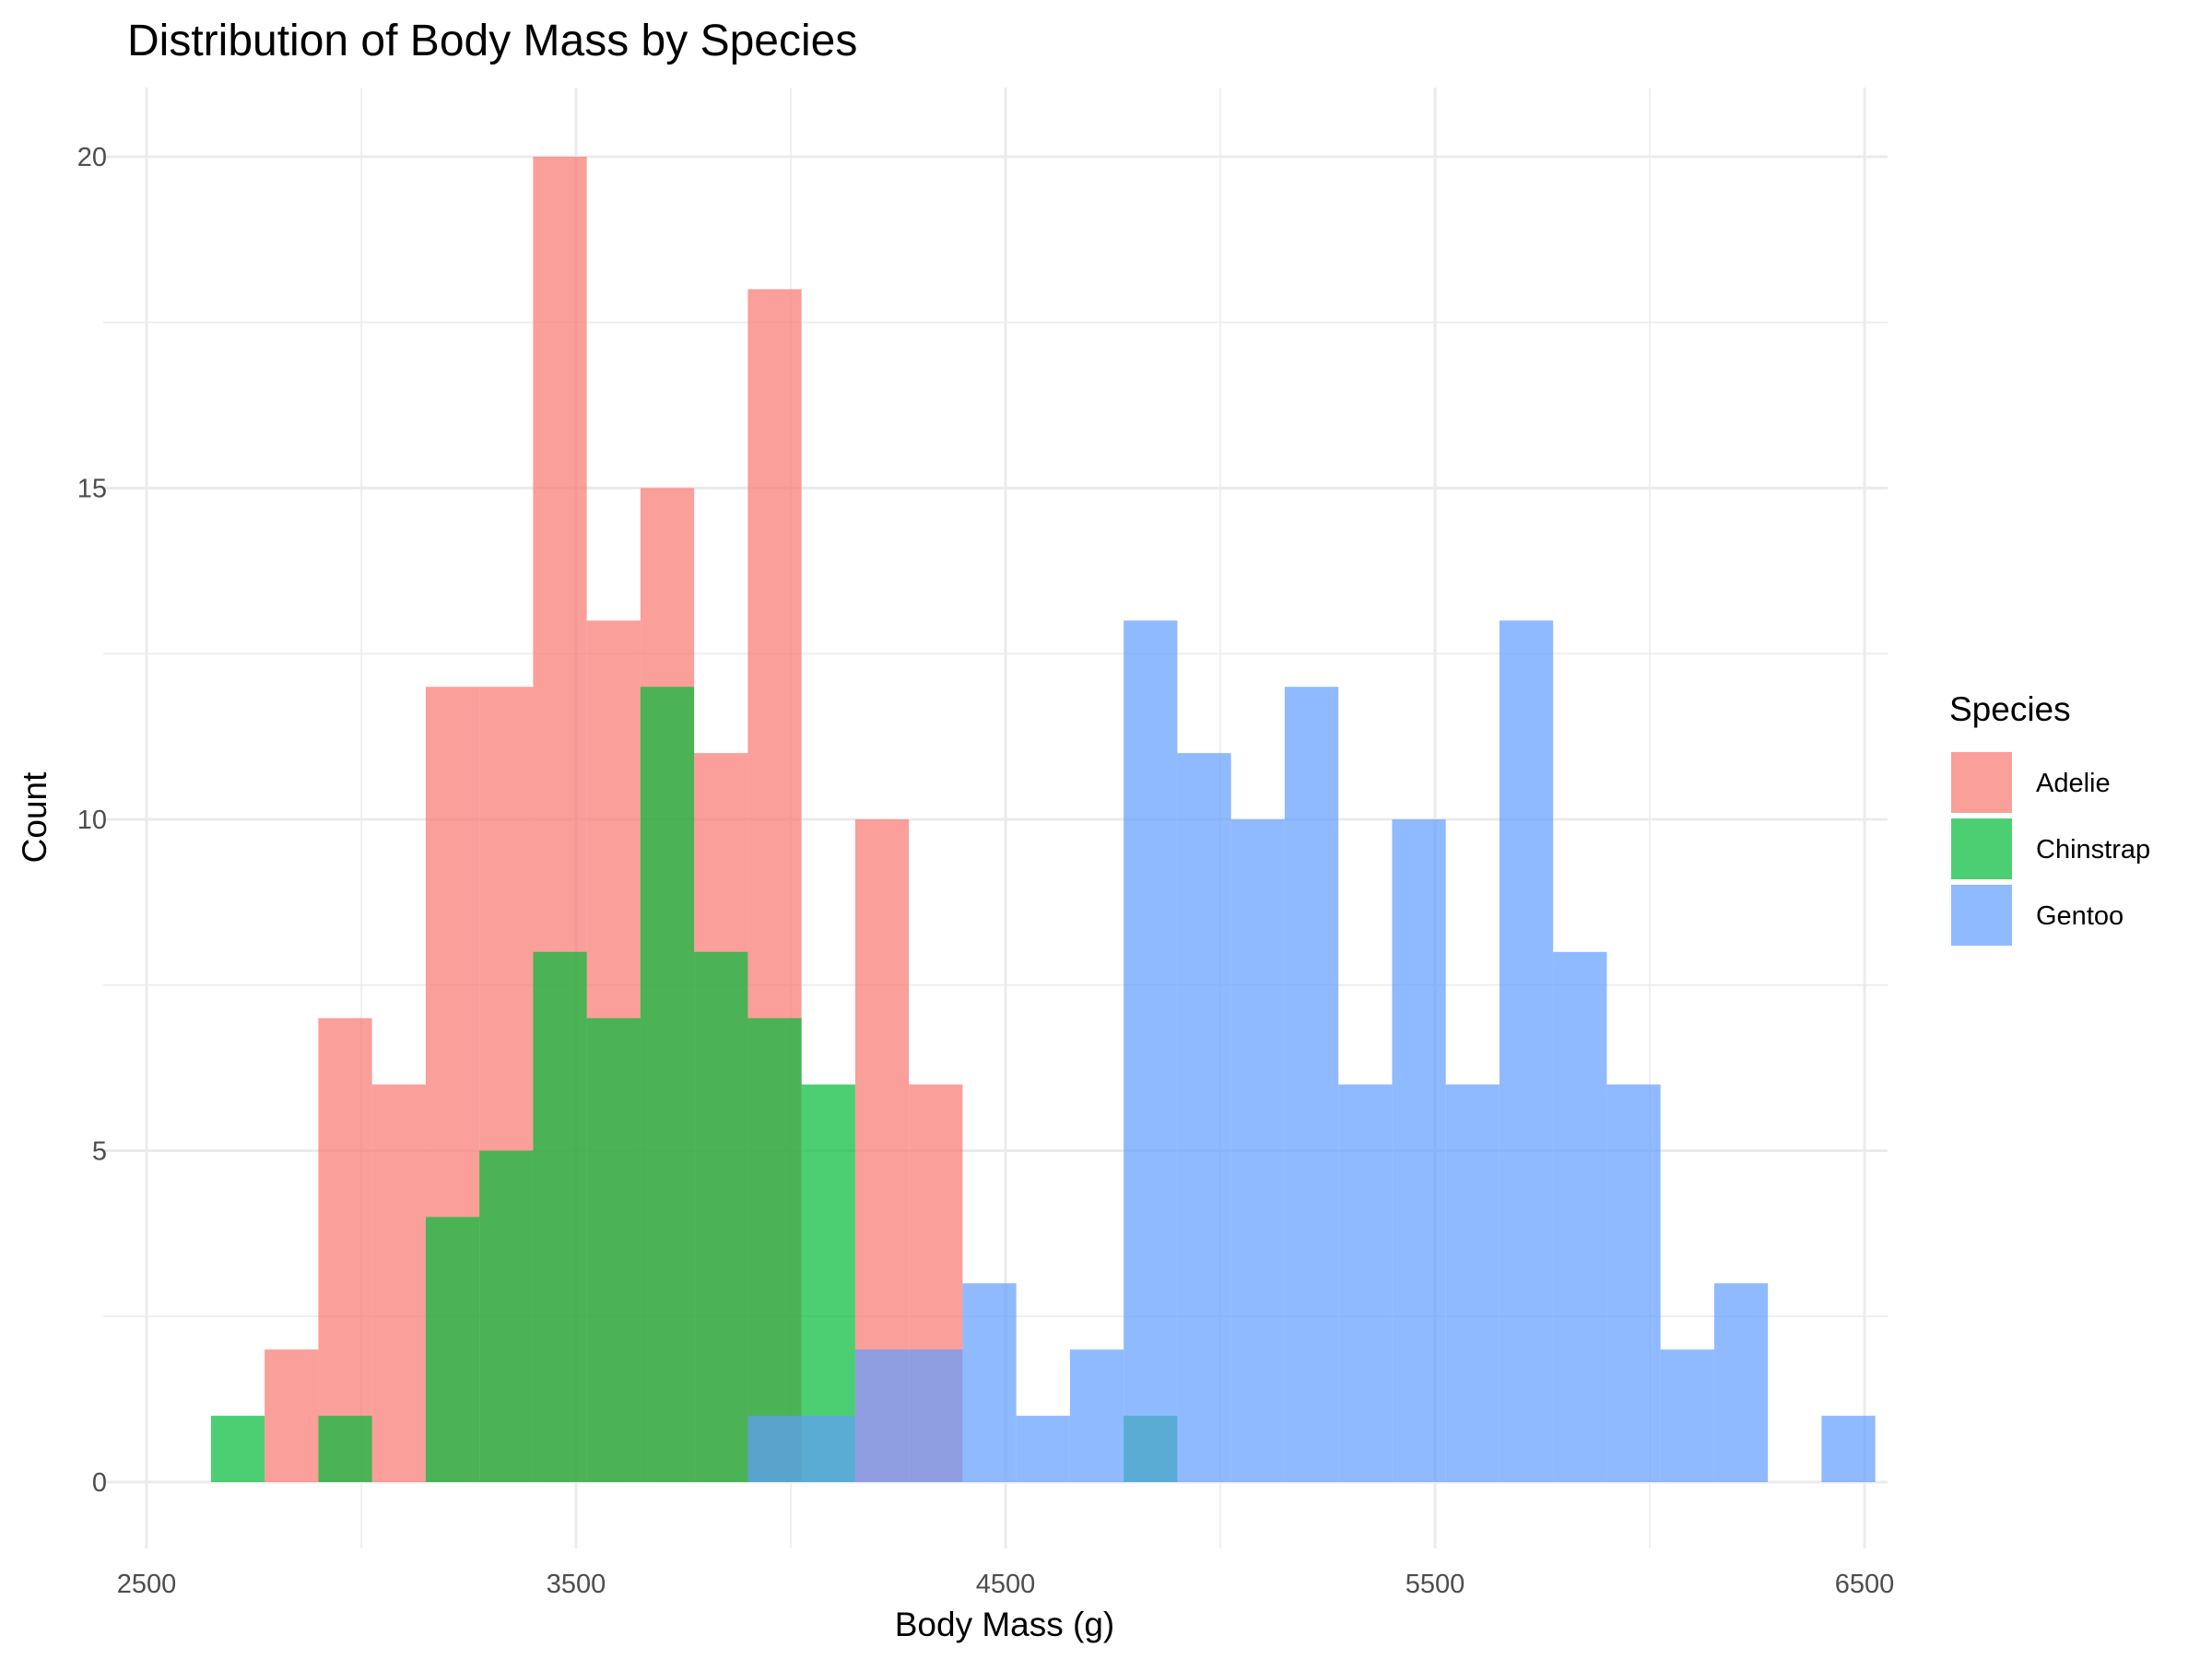  What do you see at coordinates (1435, 1584) in the screenshot?
I see `x-tick-label: 5500` at bounding box center [1435, 1584].